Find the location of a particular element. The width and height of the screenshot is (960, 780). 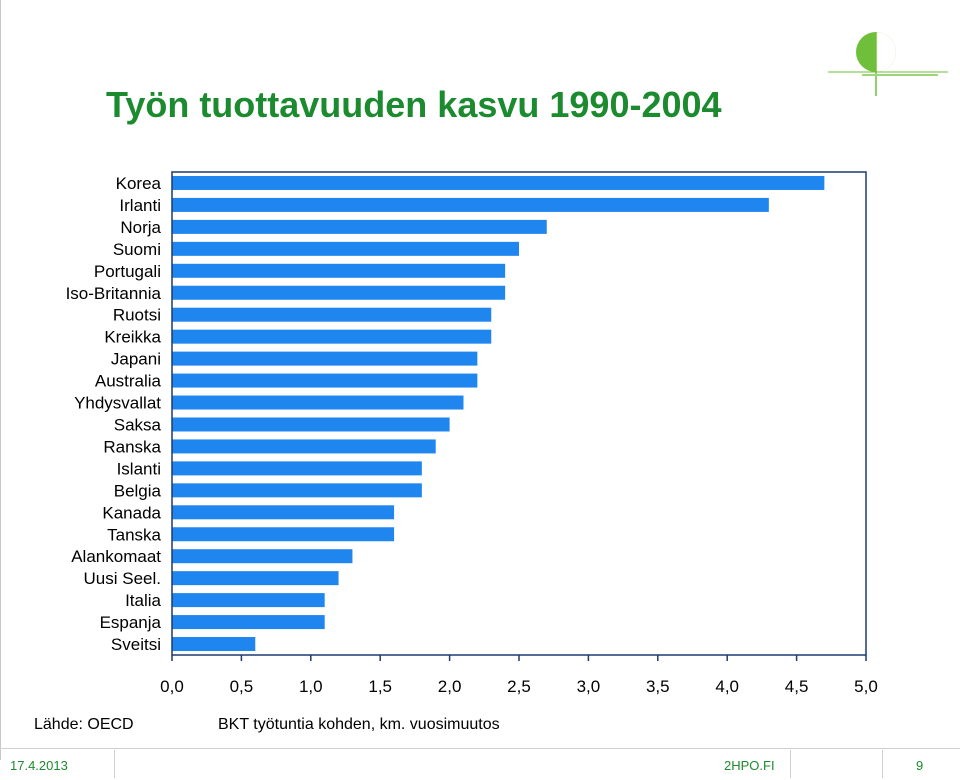

bar-espanja is located at coordinates (248, 622).